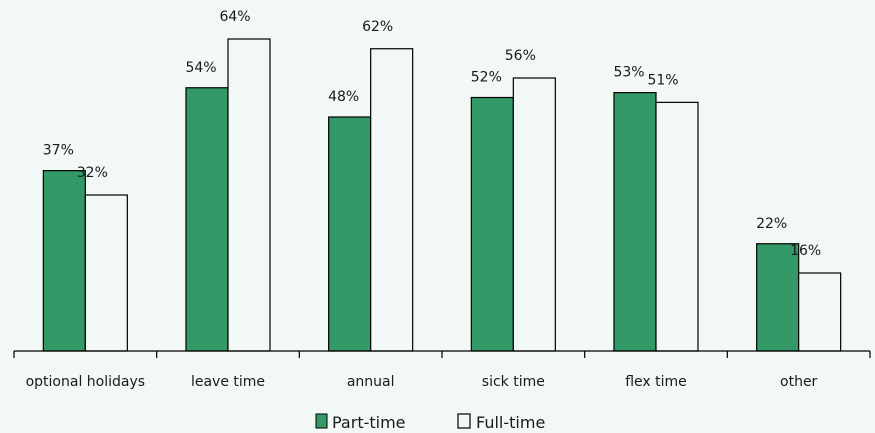 The height and width of the screenshot is (433, 875). What do you see at coordinates (628, 73) in the screenshot?
I see `value-label-part-time-flex-time: 53%` at bounding box center [628, 73].